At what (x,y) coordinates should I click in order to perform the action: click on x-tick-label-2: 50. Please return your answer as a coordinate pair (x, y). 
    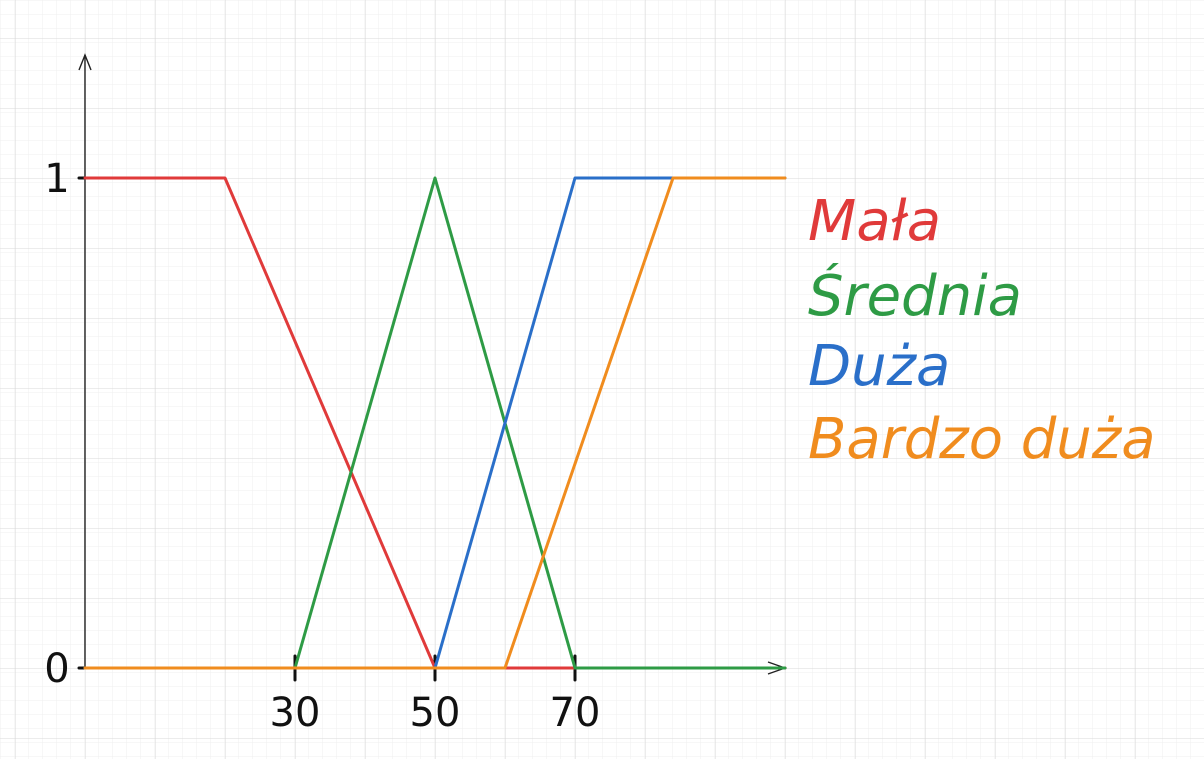
    Looking at the image, I should click on (435, 713).